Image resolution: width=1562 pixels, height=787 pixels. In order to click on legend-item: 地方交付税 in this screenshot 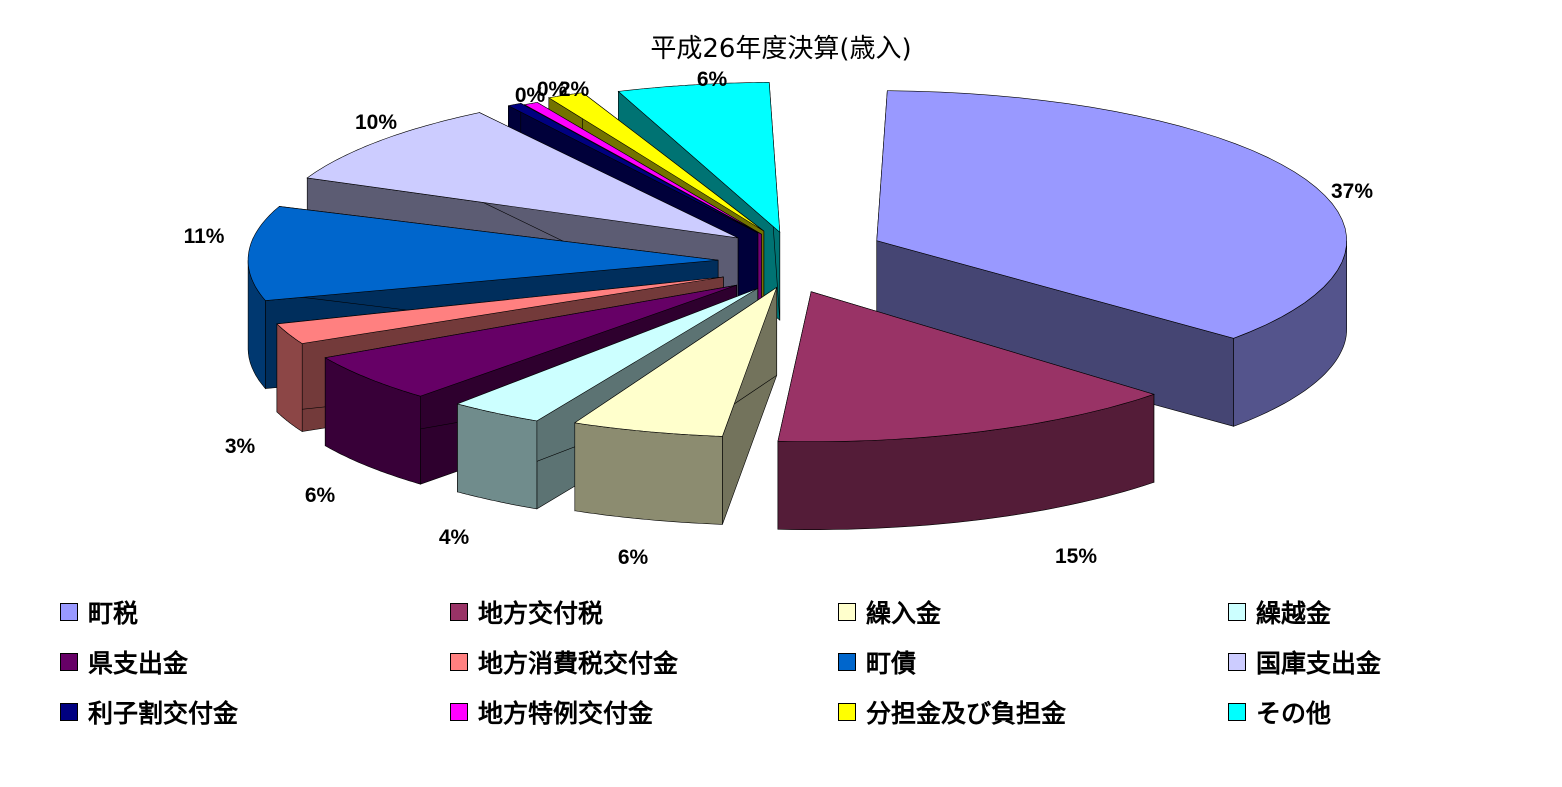, I will do `click(526, 612)`.